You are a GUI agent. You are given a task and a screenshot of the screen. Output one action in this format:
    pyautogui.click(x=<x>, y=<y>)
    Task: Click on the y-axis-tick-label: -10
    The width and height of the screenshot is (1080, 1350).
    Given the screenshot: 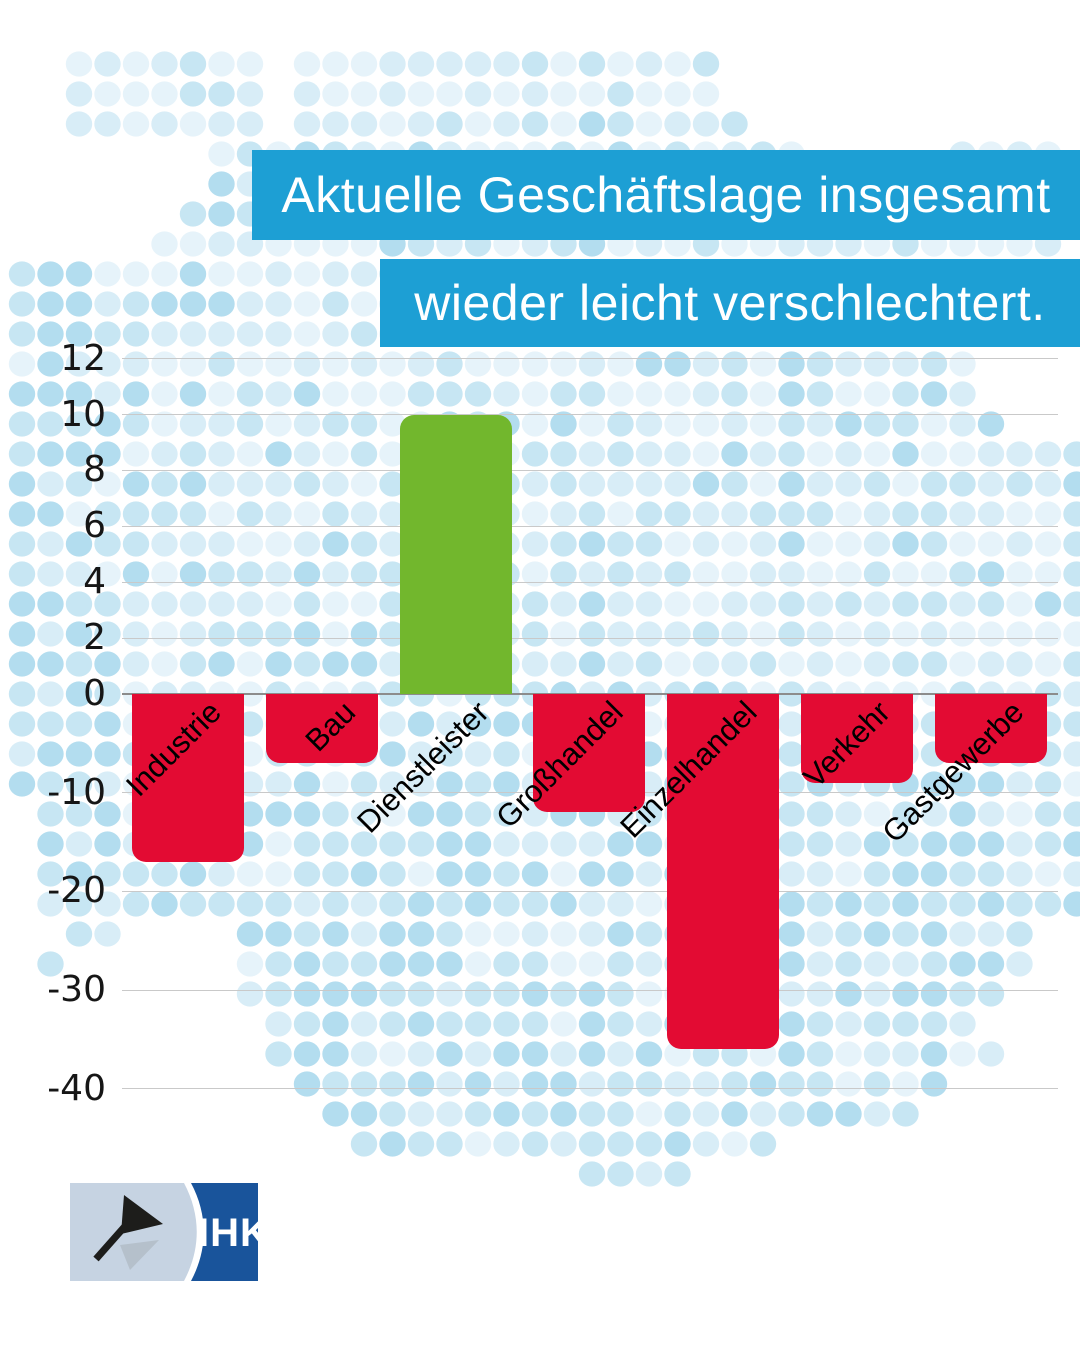 What is the action you would take?
    pyautogui.click(x=76, y=792)
    